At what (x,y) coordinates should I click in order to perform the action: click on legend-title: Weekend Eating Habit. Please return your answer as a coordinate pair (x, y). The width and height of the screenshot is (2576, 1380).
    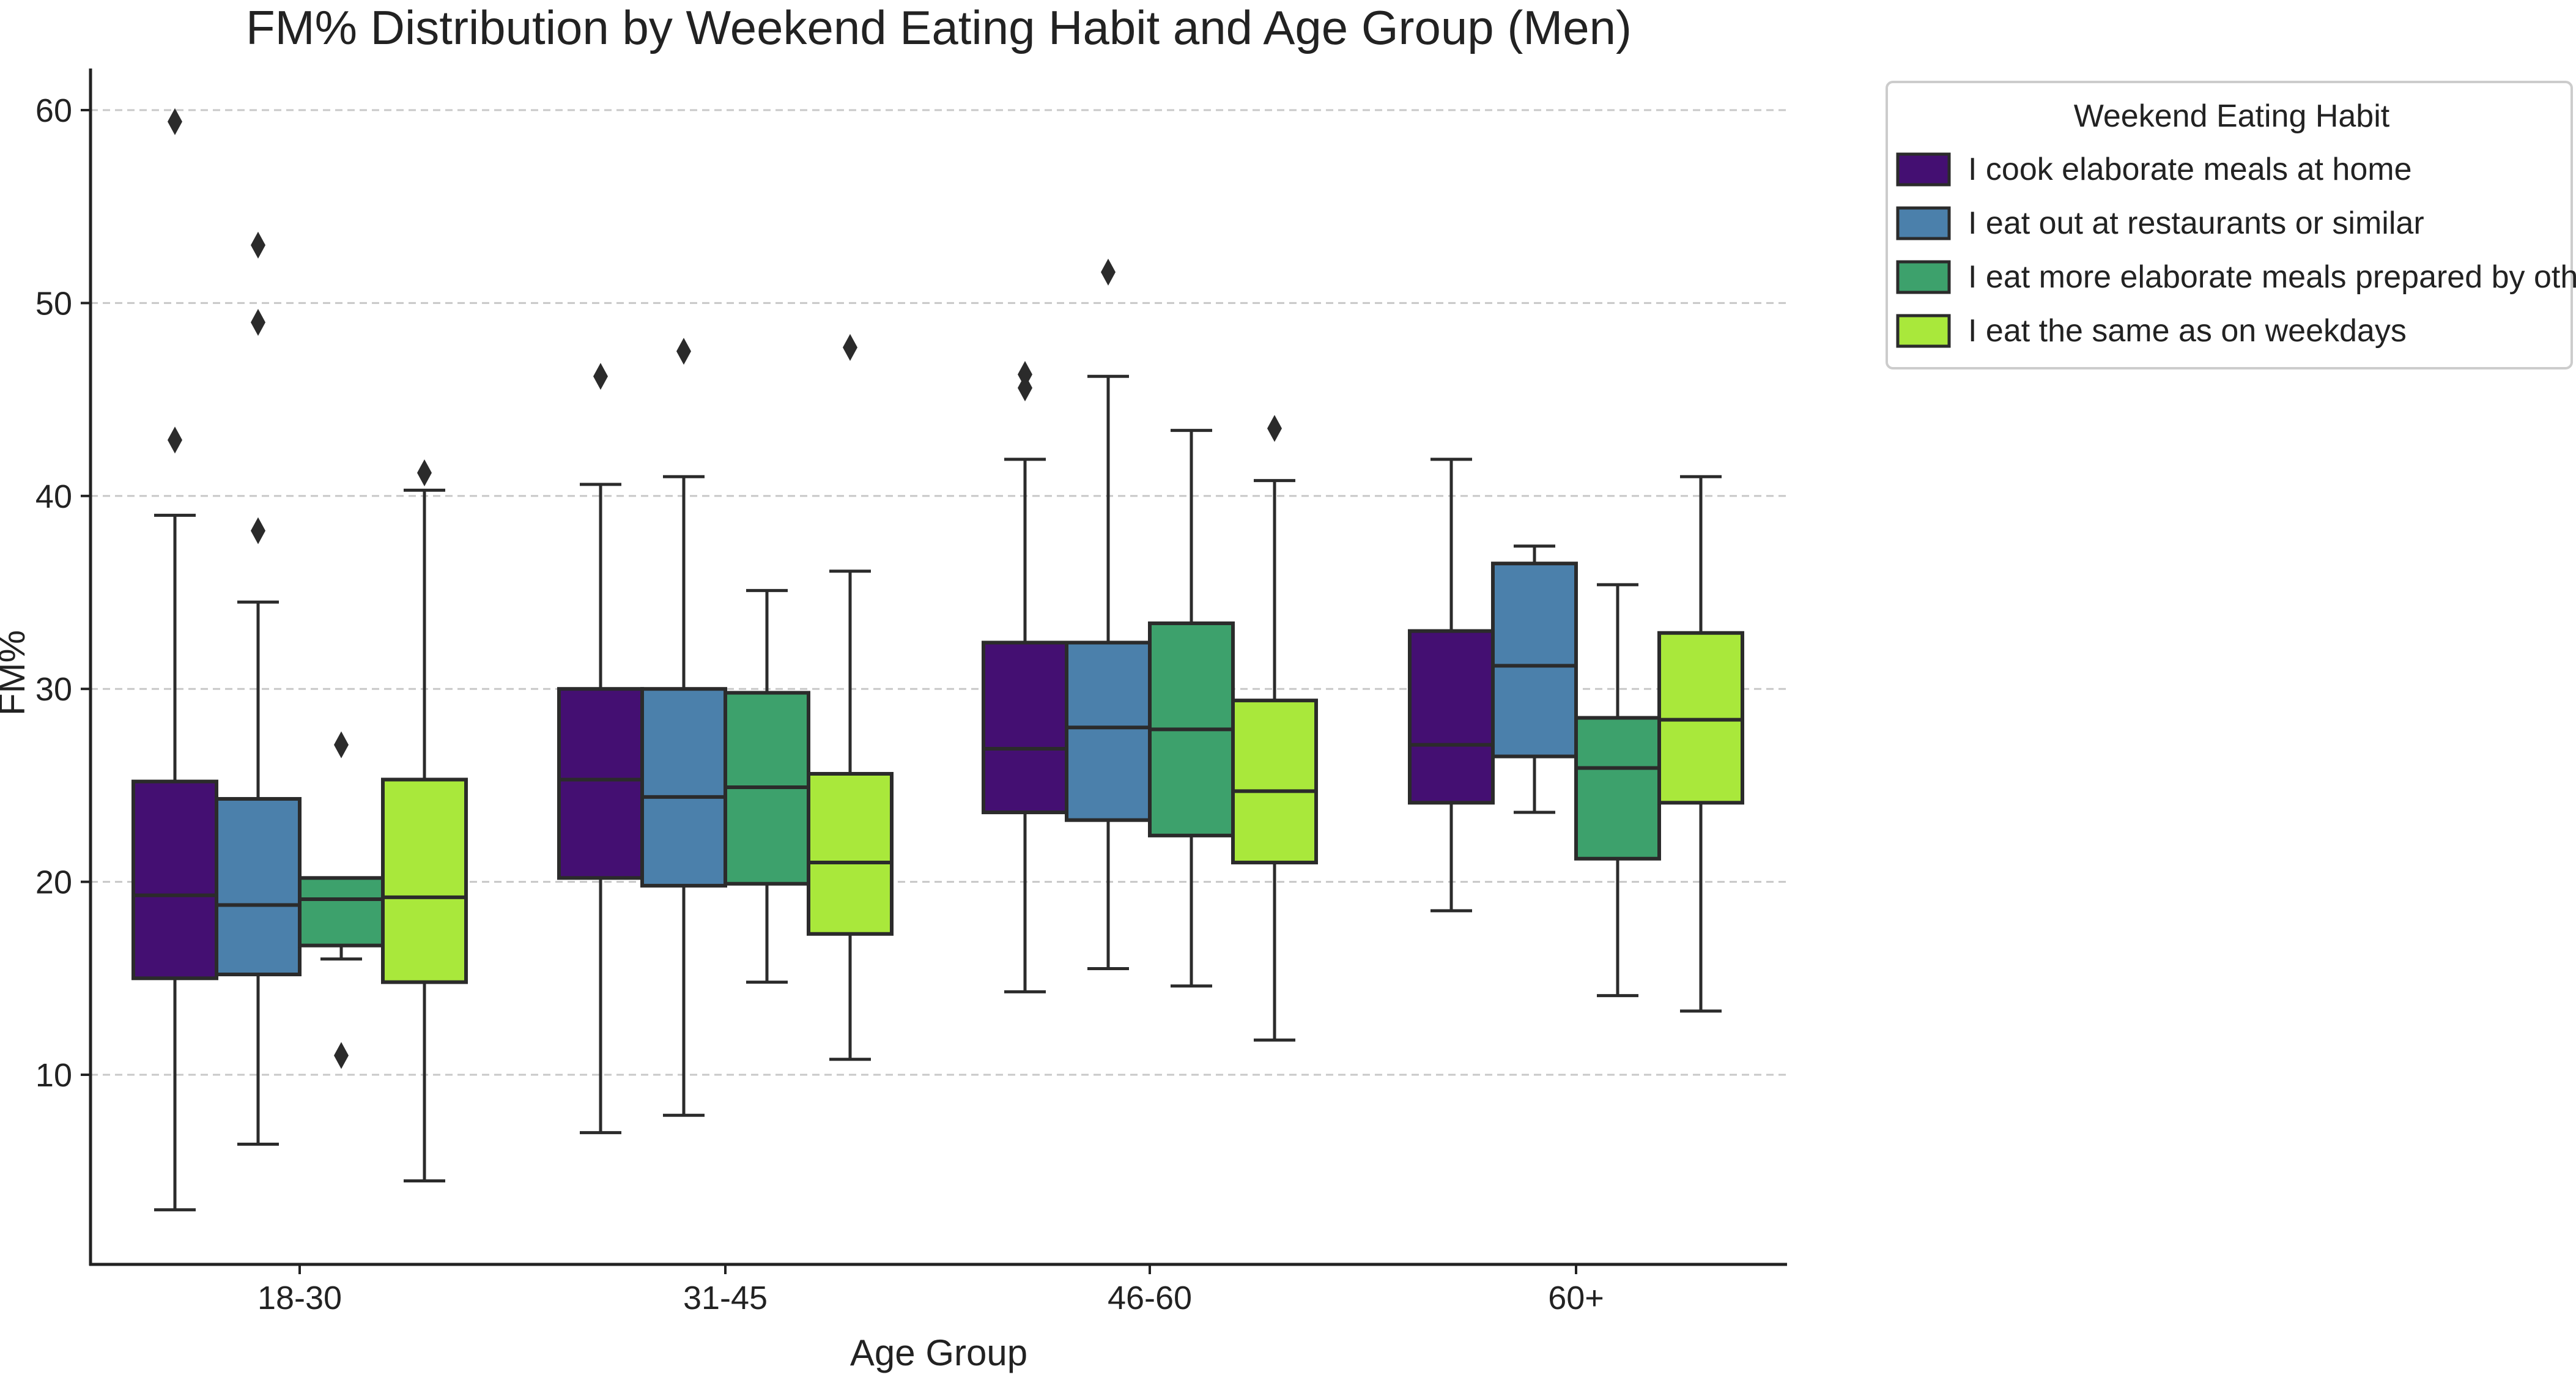
    Looking at the image, I should click on (2232, 116).